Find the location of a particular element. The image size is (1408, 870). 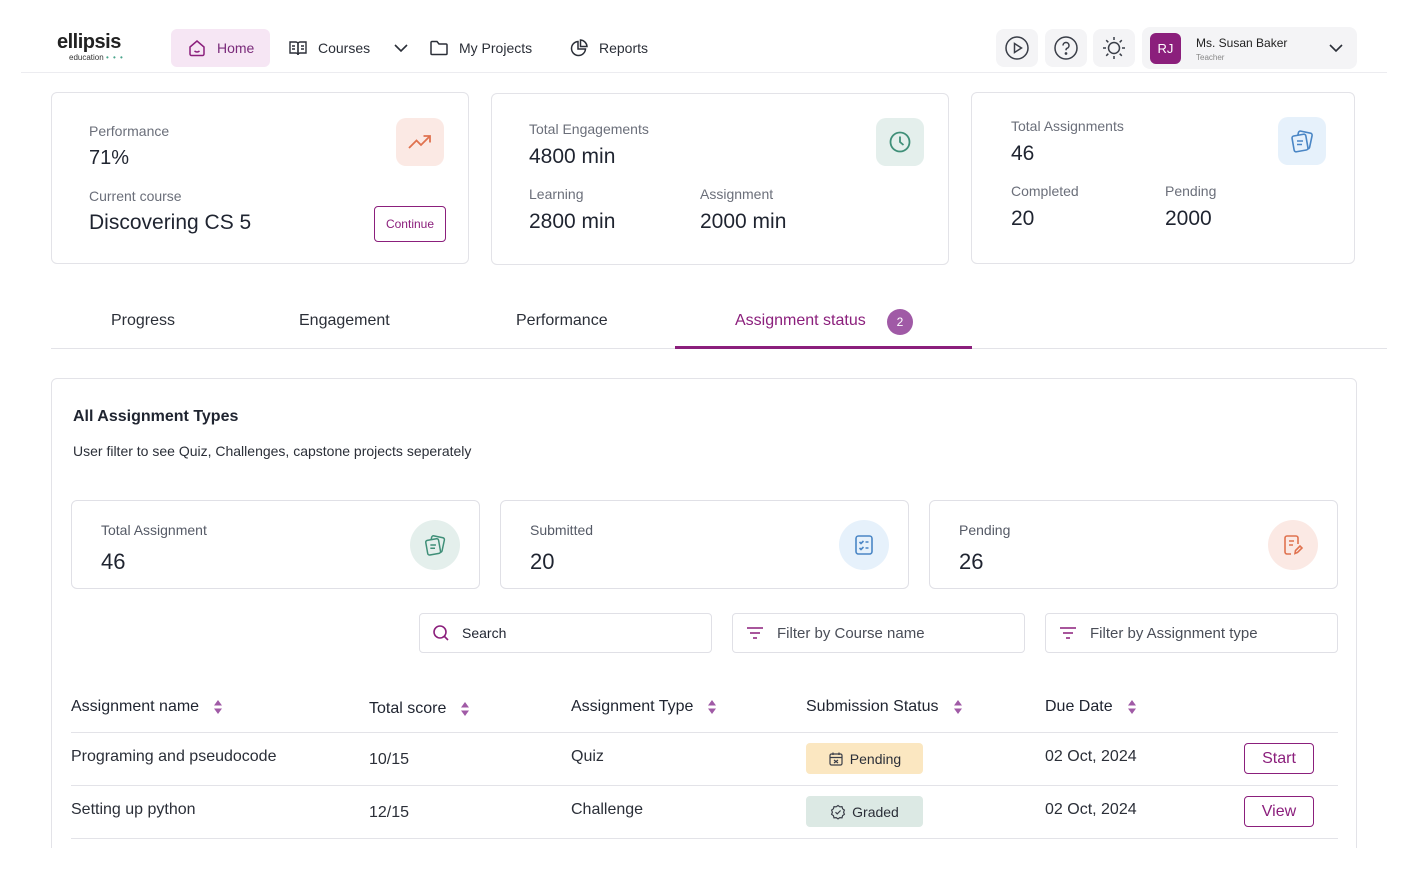

continue-button: Continue is located at coordinates (410, 224).